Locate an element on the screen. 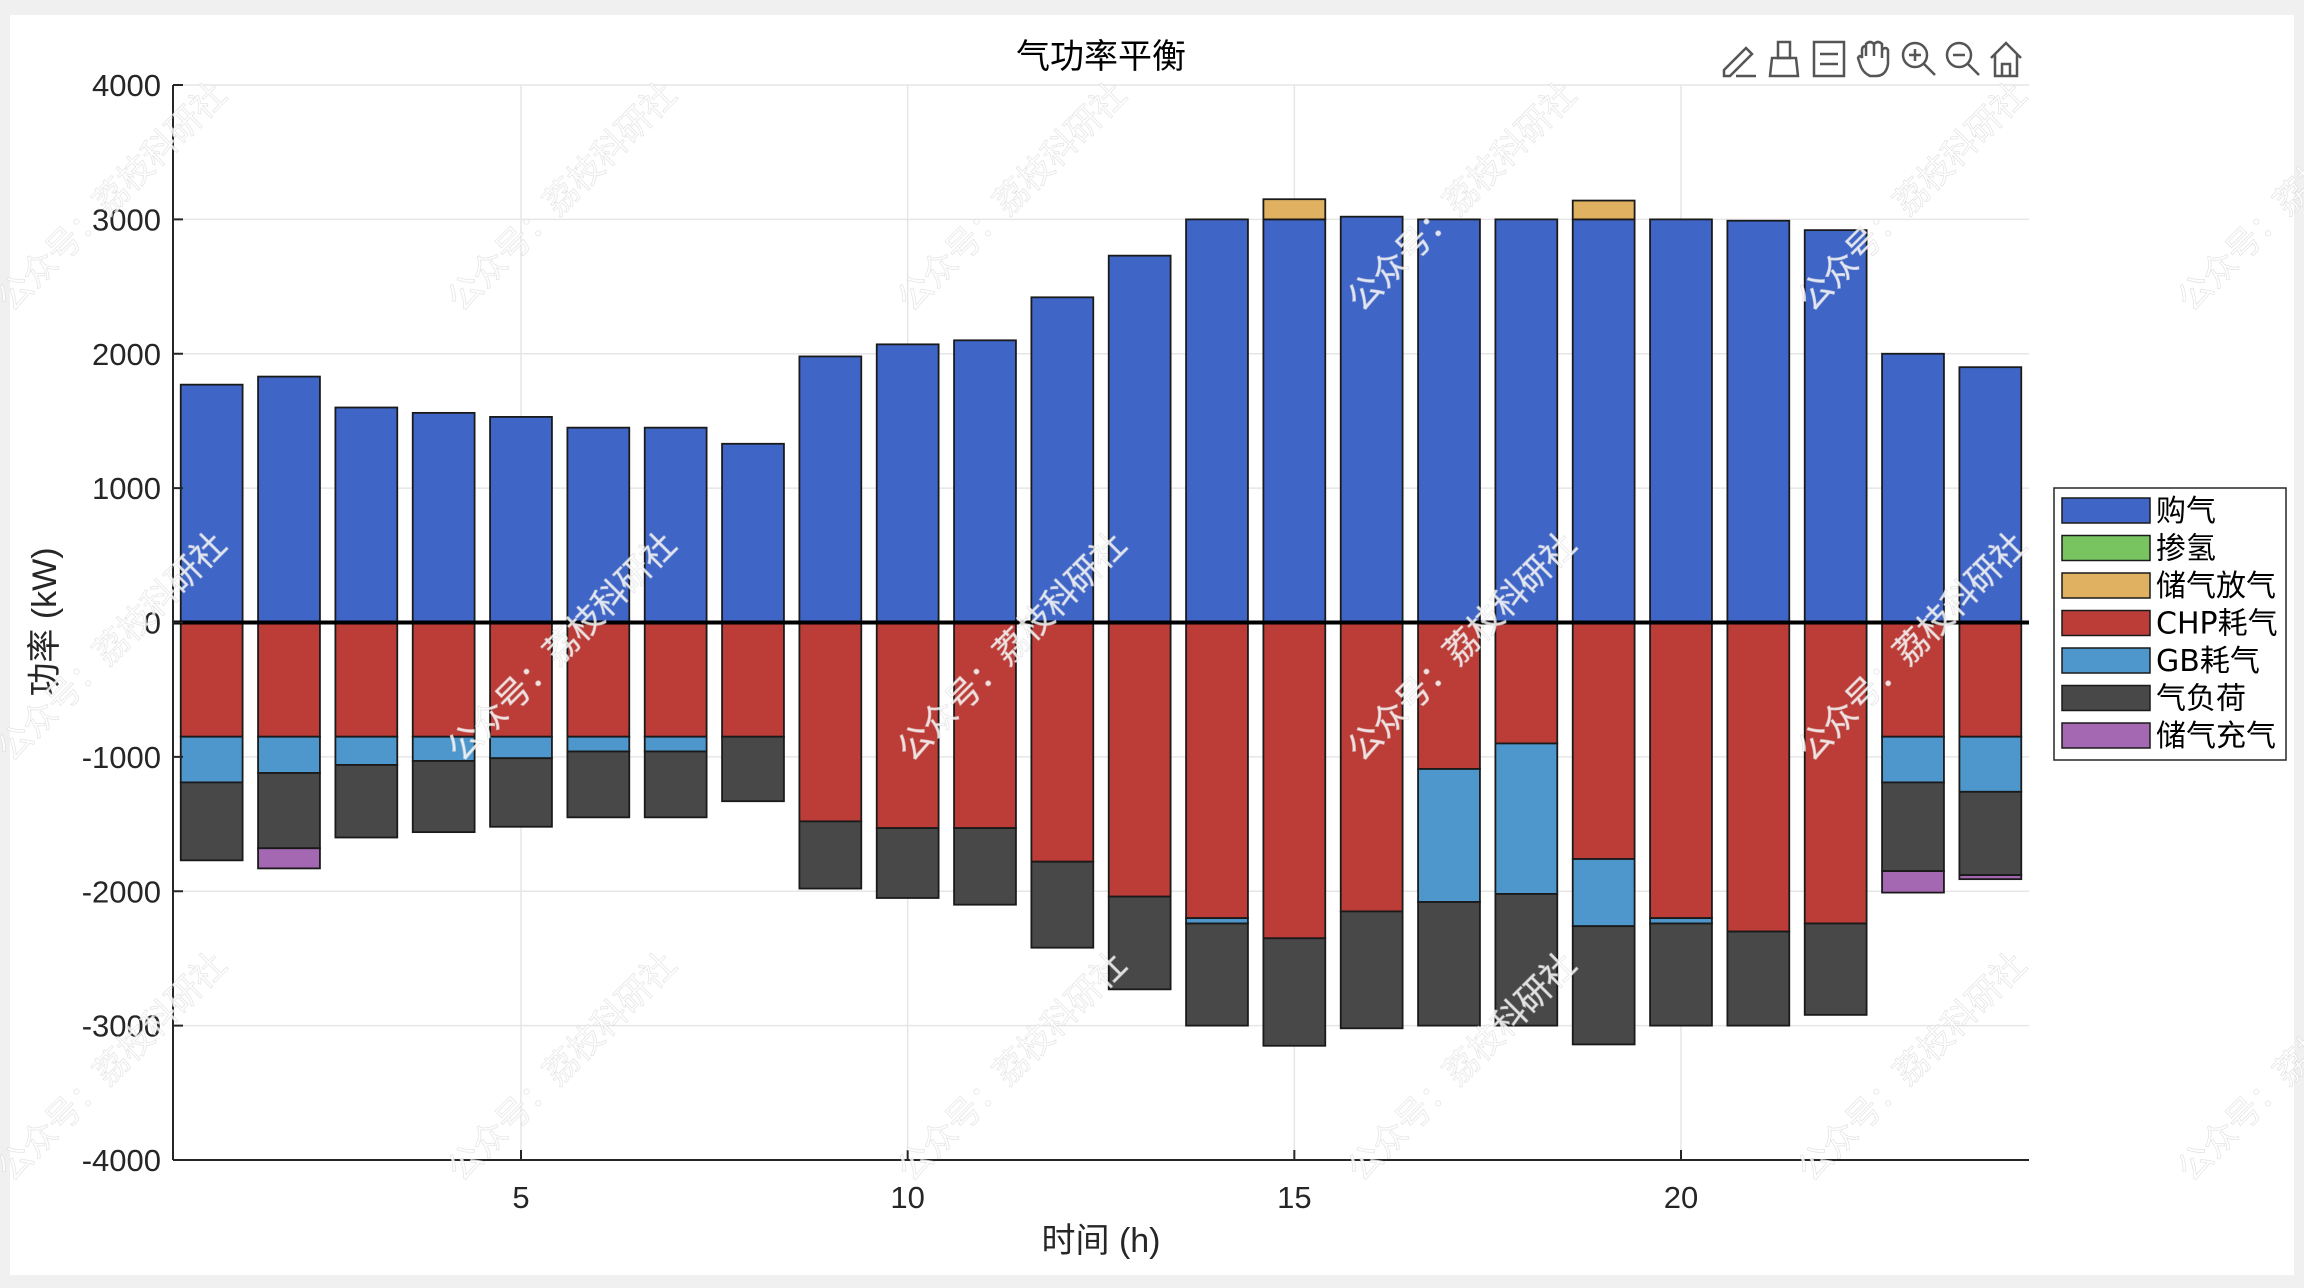 This screenshot has width=2304, height=1288. bar-气负荷-9 is located at coordinates (830, 855).